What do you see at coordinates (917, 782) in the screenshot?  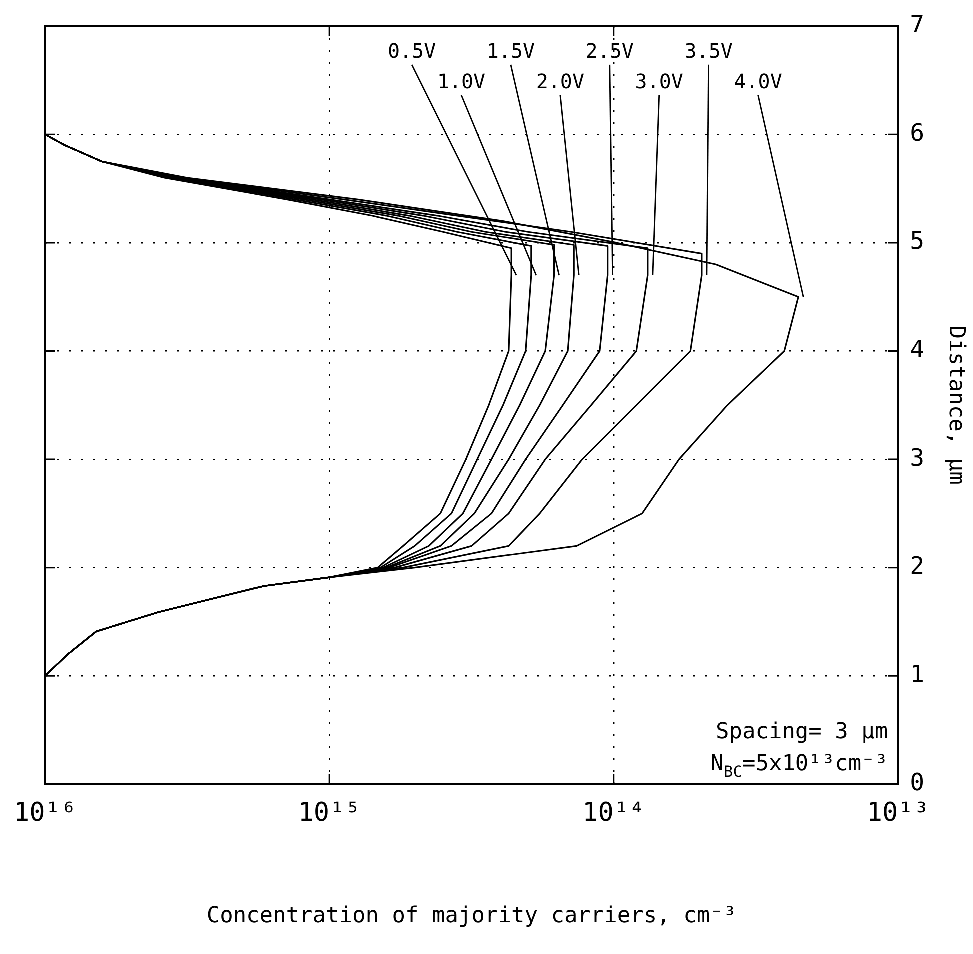 I see `y-tick-label: 0` at bounding box center [917, 782].